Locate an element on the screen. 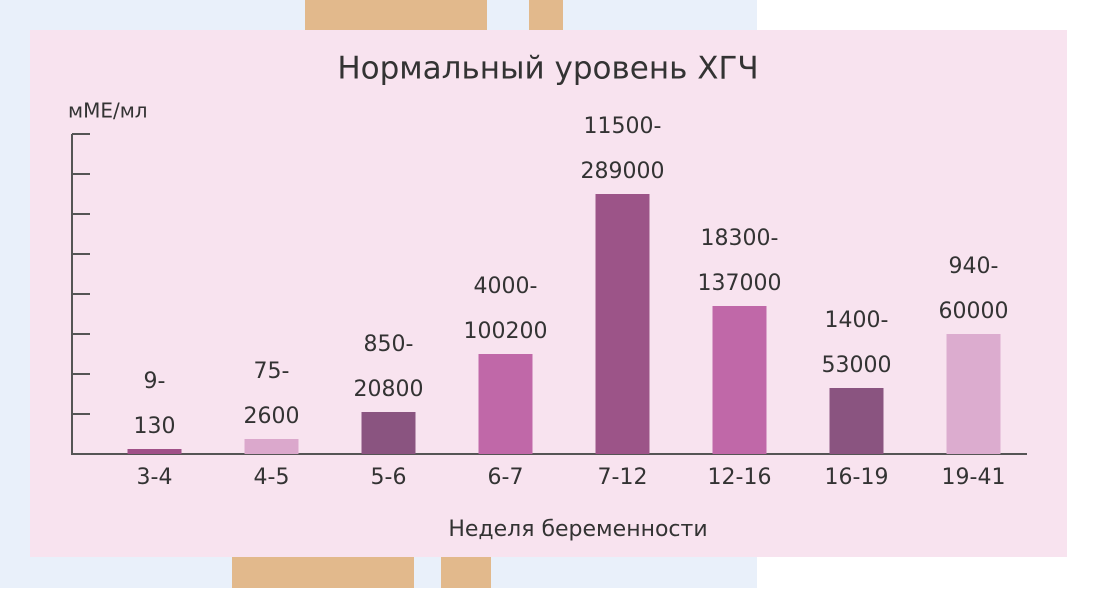  range-label: 850- is located at coordinates (389, 344).